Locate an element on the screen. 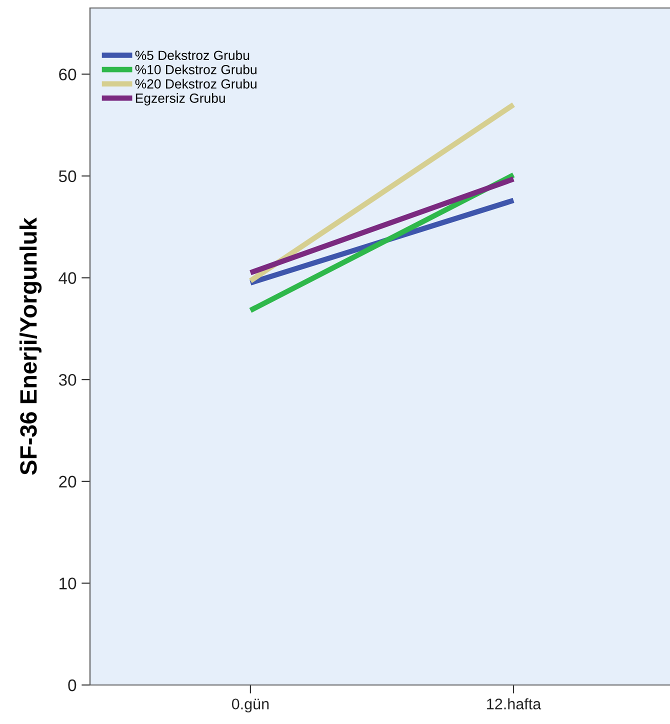  x-tick-label: 12.hafta is located at coordinates (514, 704).